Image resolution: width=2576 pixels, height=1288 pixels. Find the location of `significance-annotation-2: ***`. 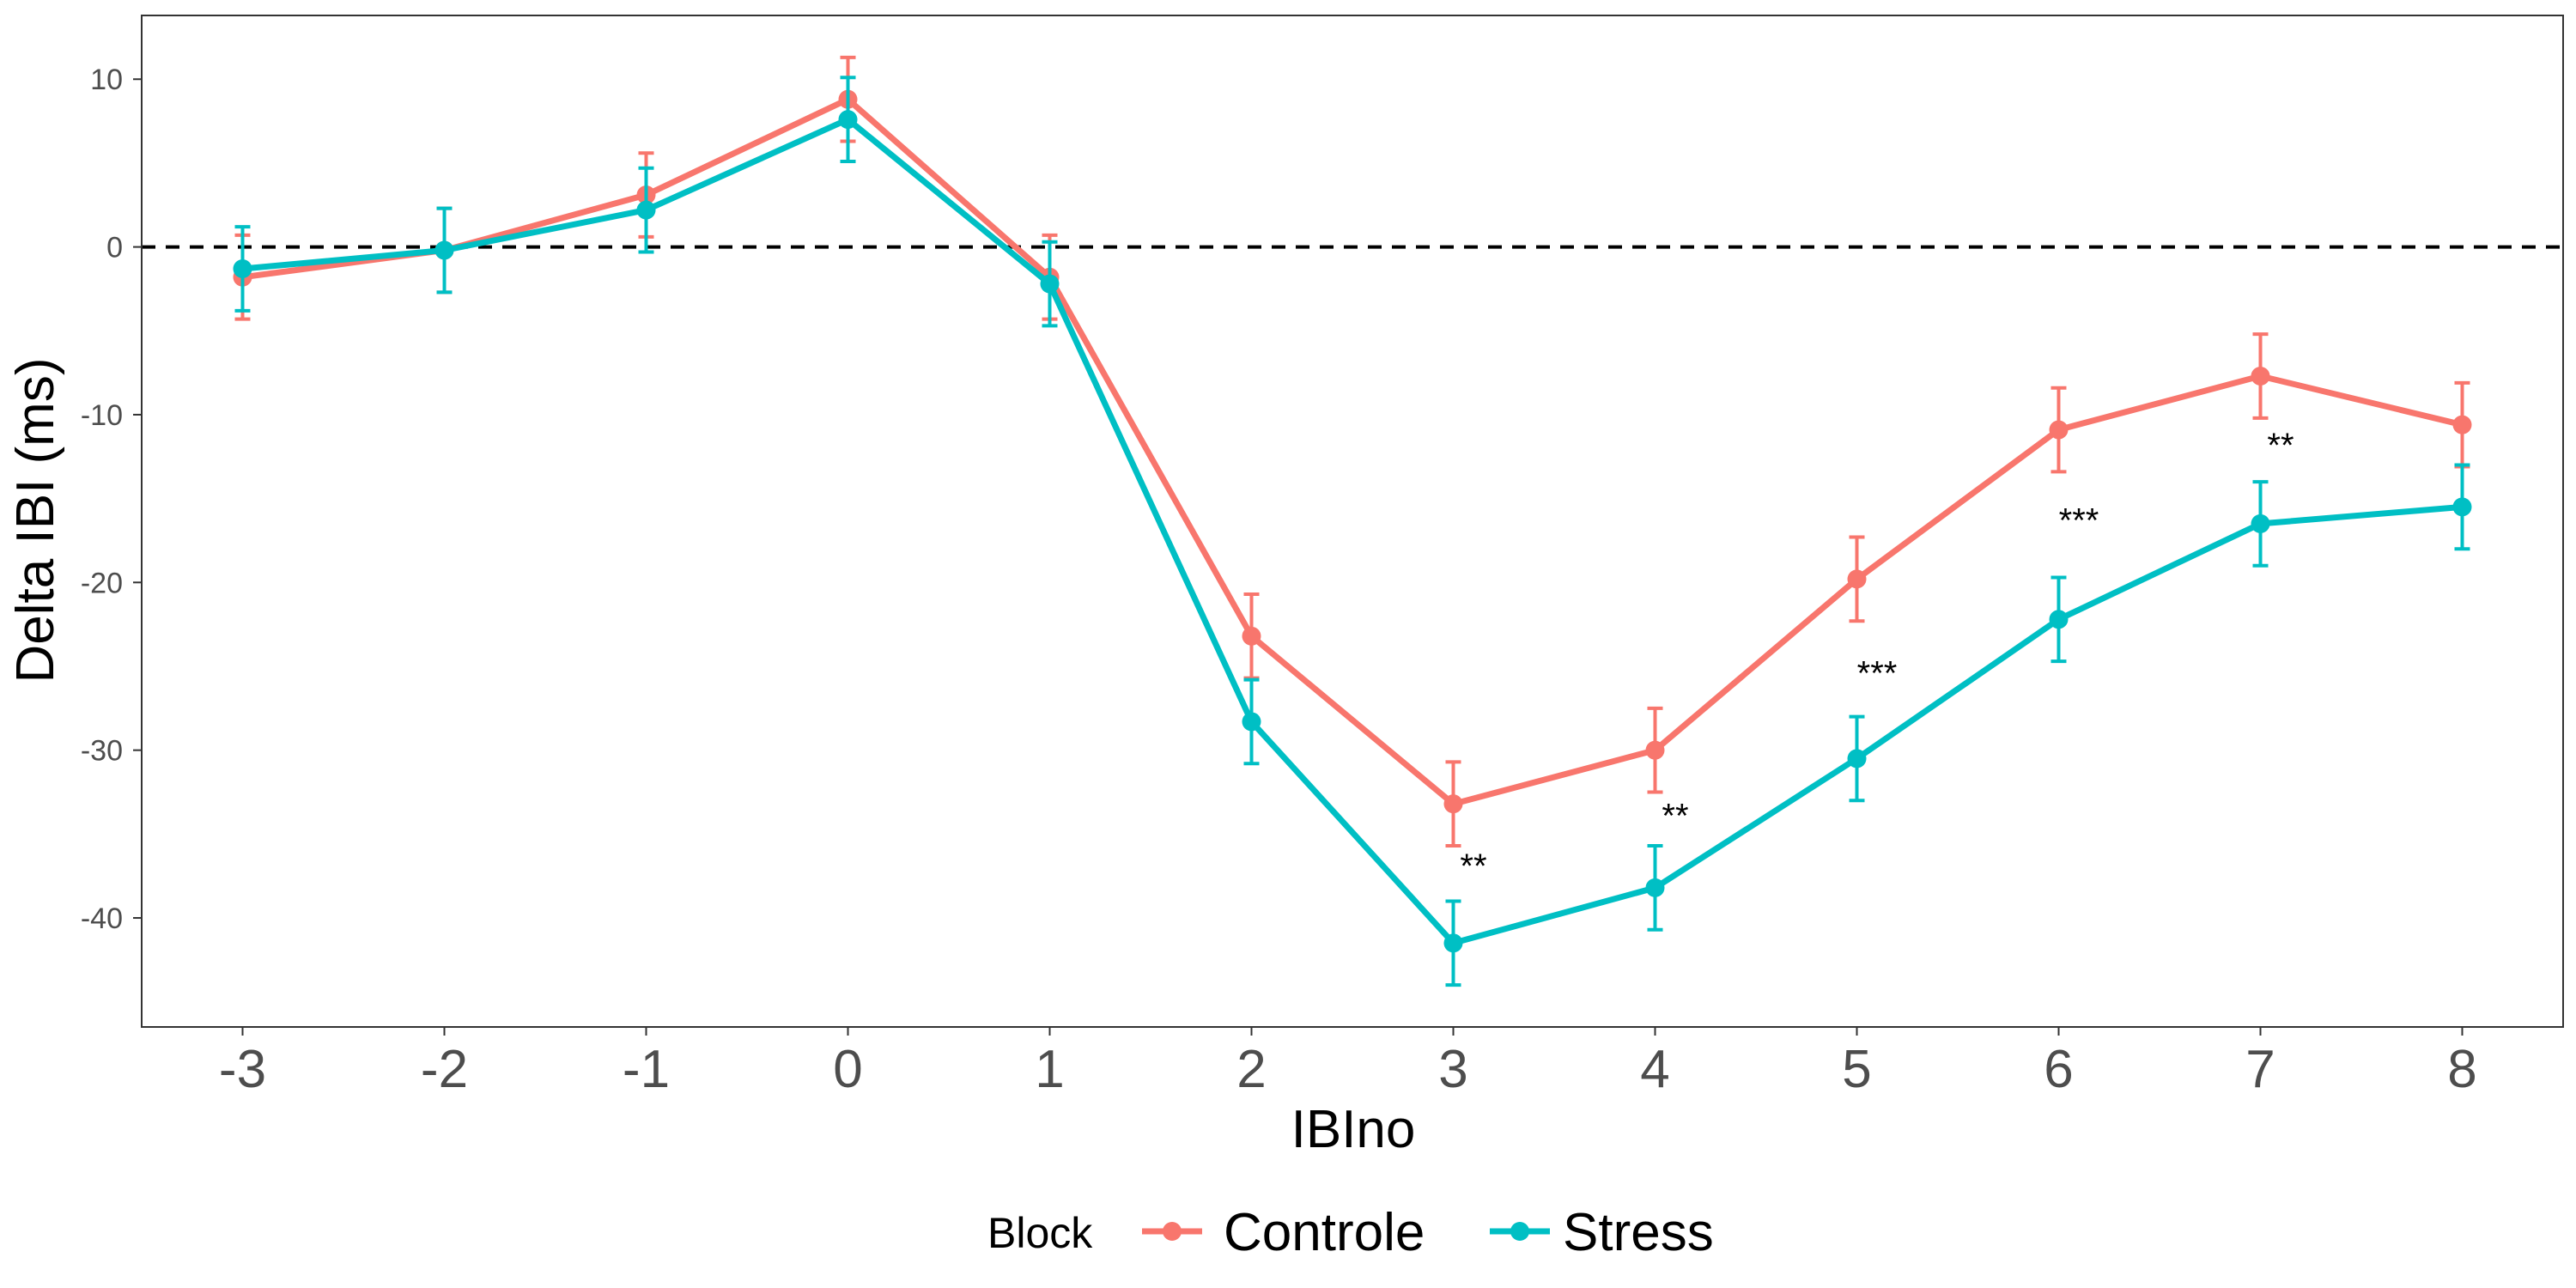

significance-annotation-2: *** is located at coordinates (1878, 673).